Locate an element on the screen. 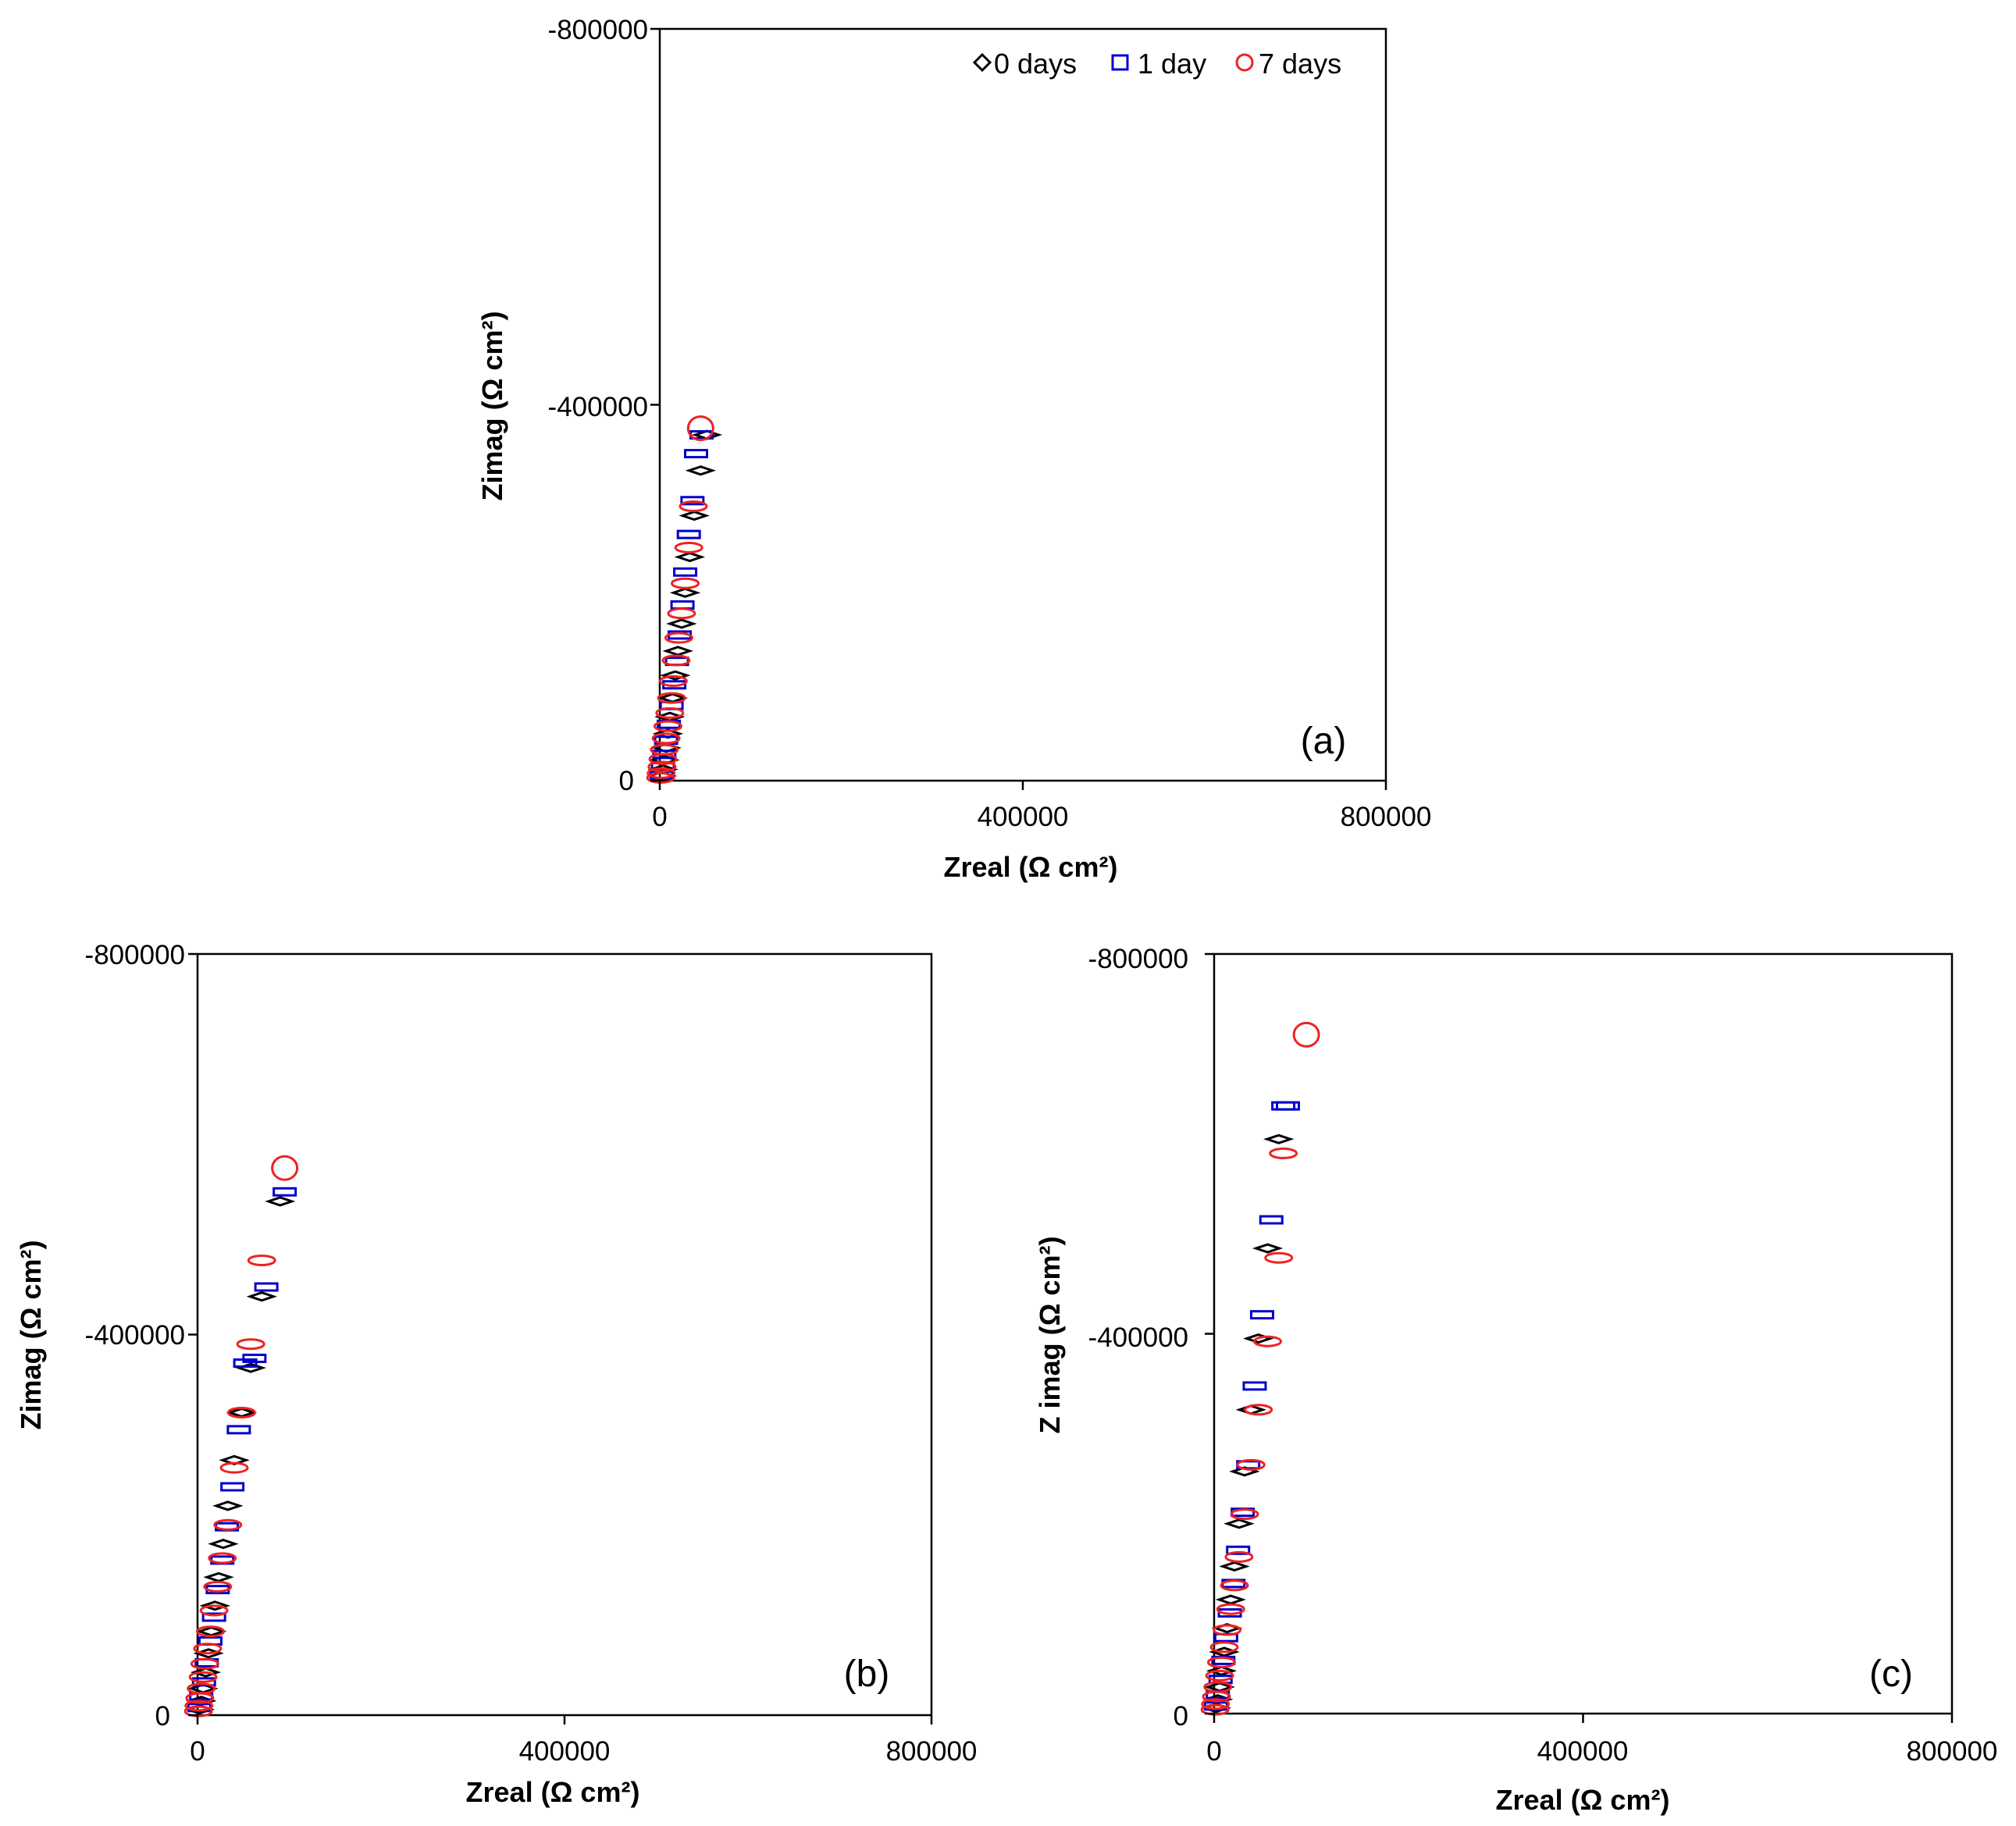 The image size is (2016, 1826). y-axis-label: Zimag (Ω cm²) is located at coordinates (492, 406).